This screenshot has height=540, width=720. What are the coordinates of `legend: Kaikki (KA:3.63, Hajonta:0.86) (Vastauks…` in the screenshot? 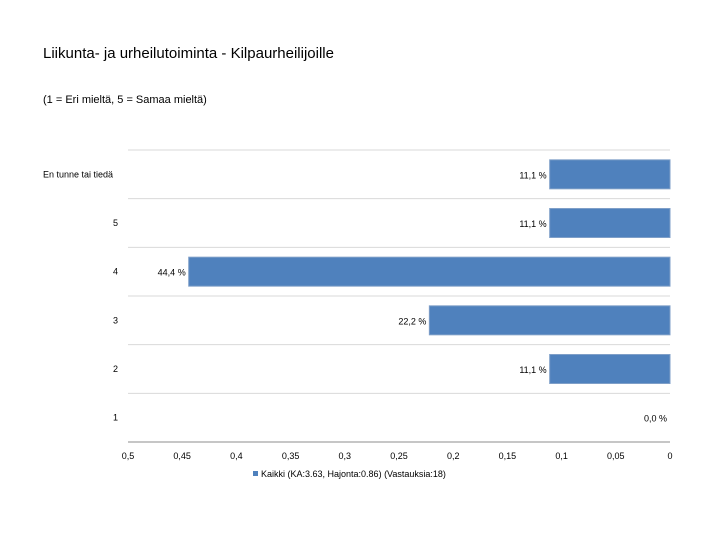 It's located at (349, 474).